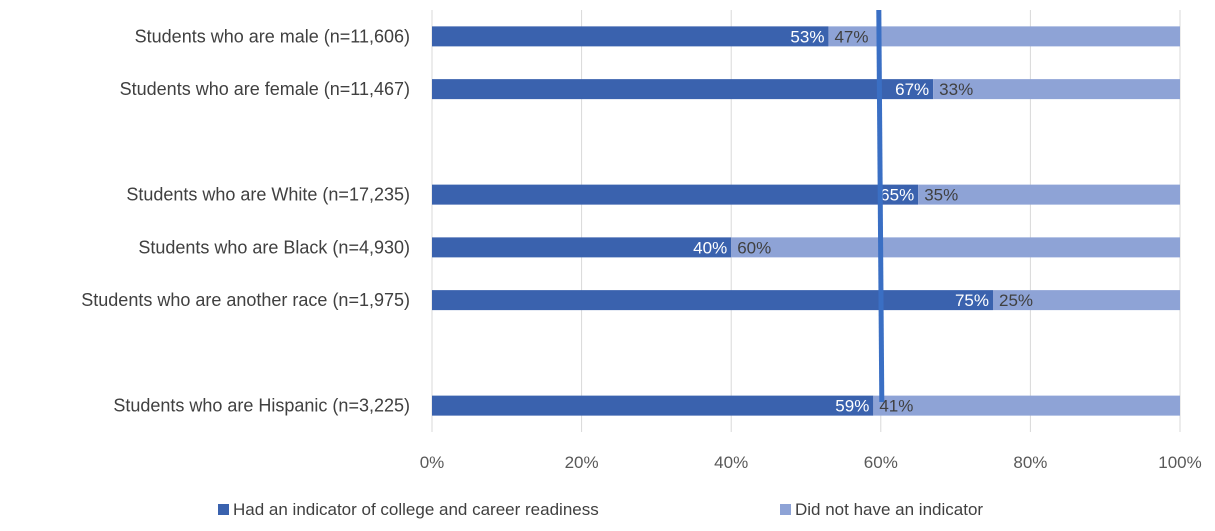 This screenshot has height=531, width=1215. What do you see at coordinates (1179, 462) in the screenshot?
I see `x-tick-label: 100%` at bounding box center [1179, 462].